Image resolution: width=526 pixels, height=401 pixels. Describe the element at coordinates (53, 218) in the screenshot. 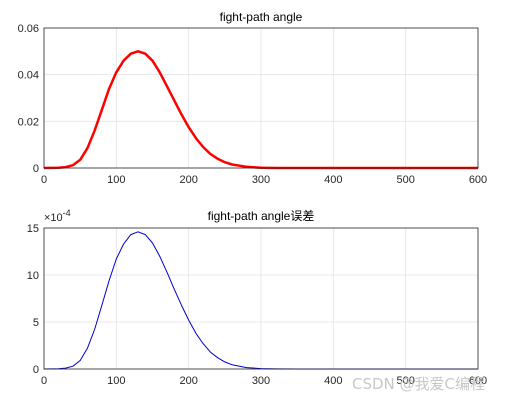

I see `multiplier-base: ×10` at that location.